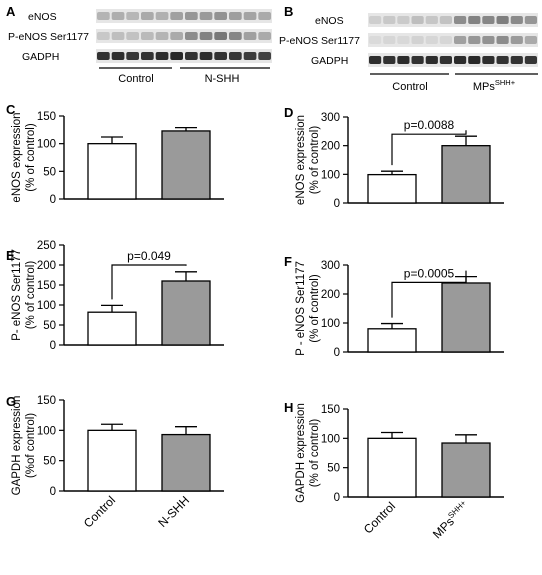 The height and width of the screenshot is (575, 542). What do you see at coordinates (337, 498) in the screenshot?
I see `chart-h-ytick-label: 0` at bounding box center [337, 498].